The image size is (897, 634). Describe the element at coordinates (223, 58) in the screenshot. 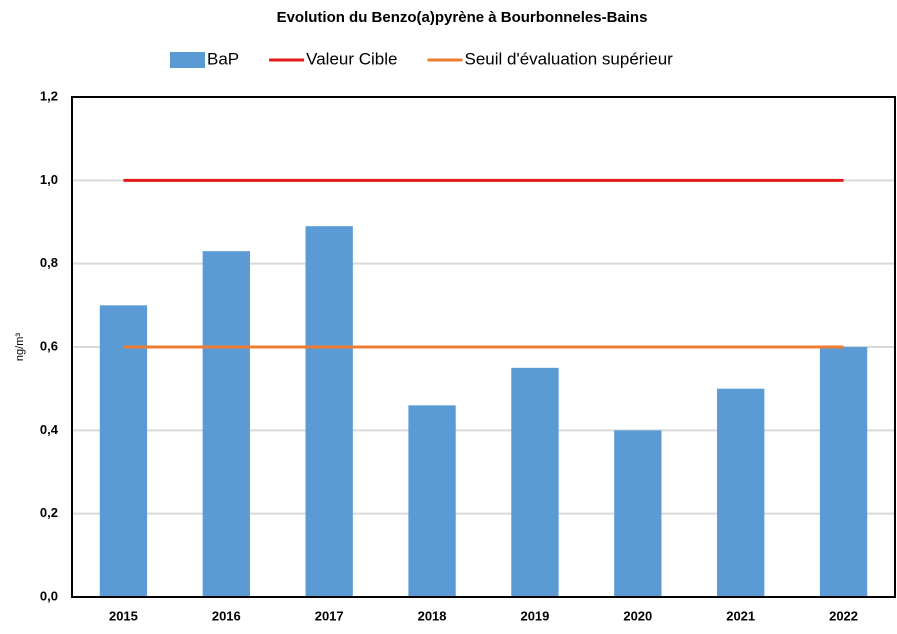

I see `legend-label: BaP` at that location.